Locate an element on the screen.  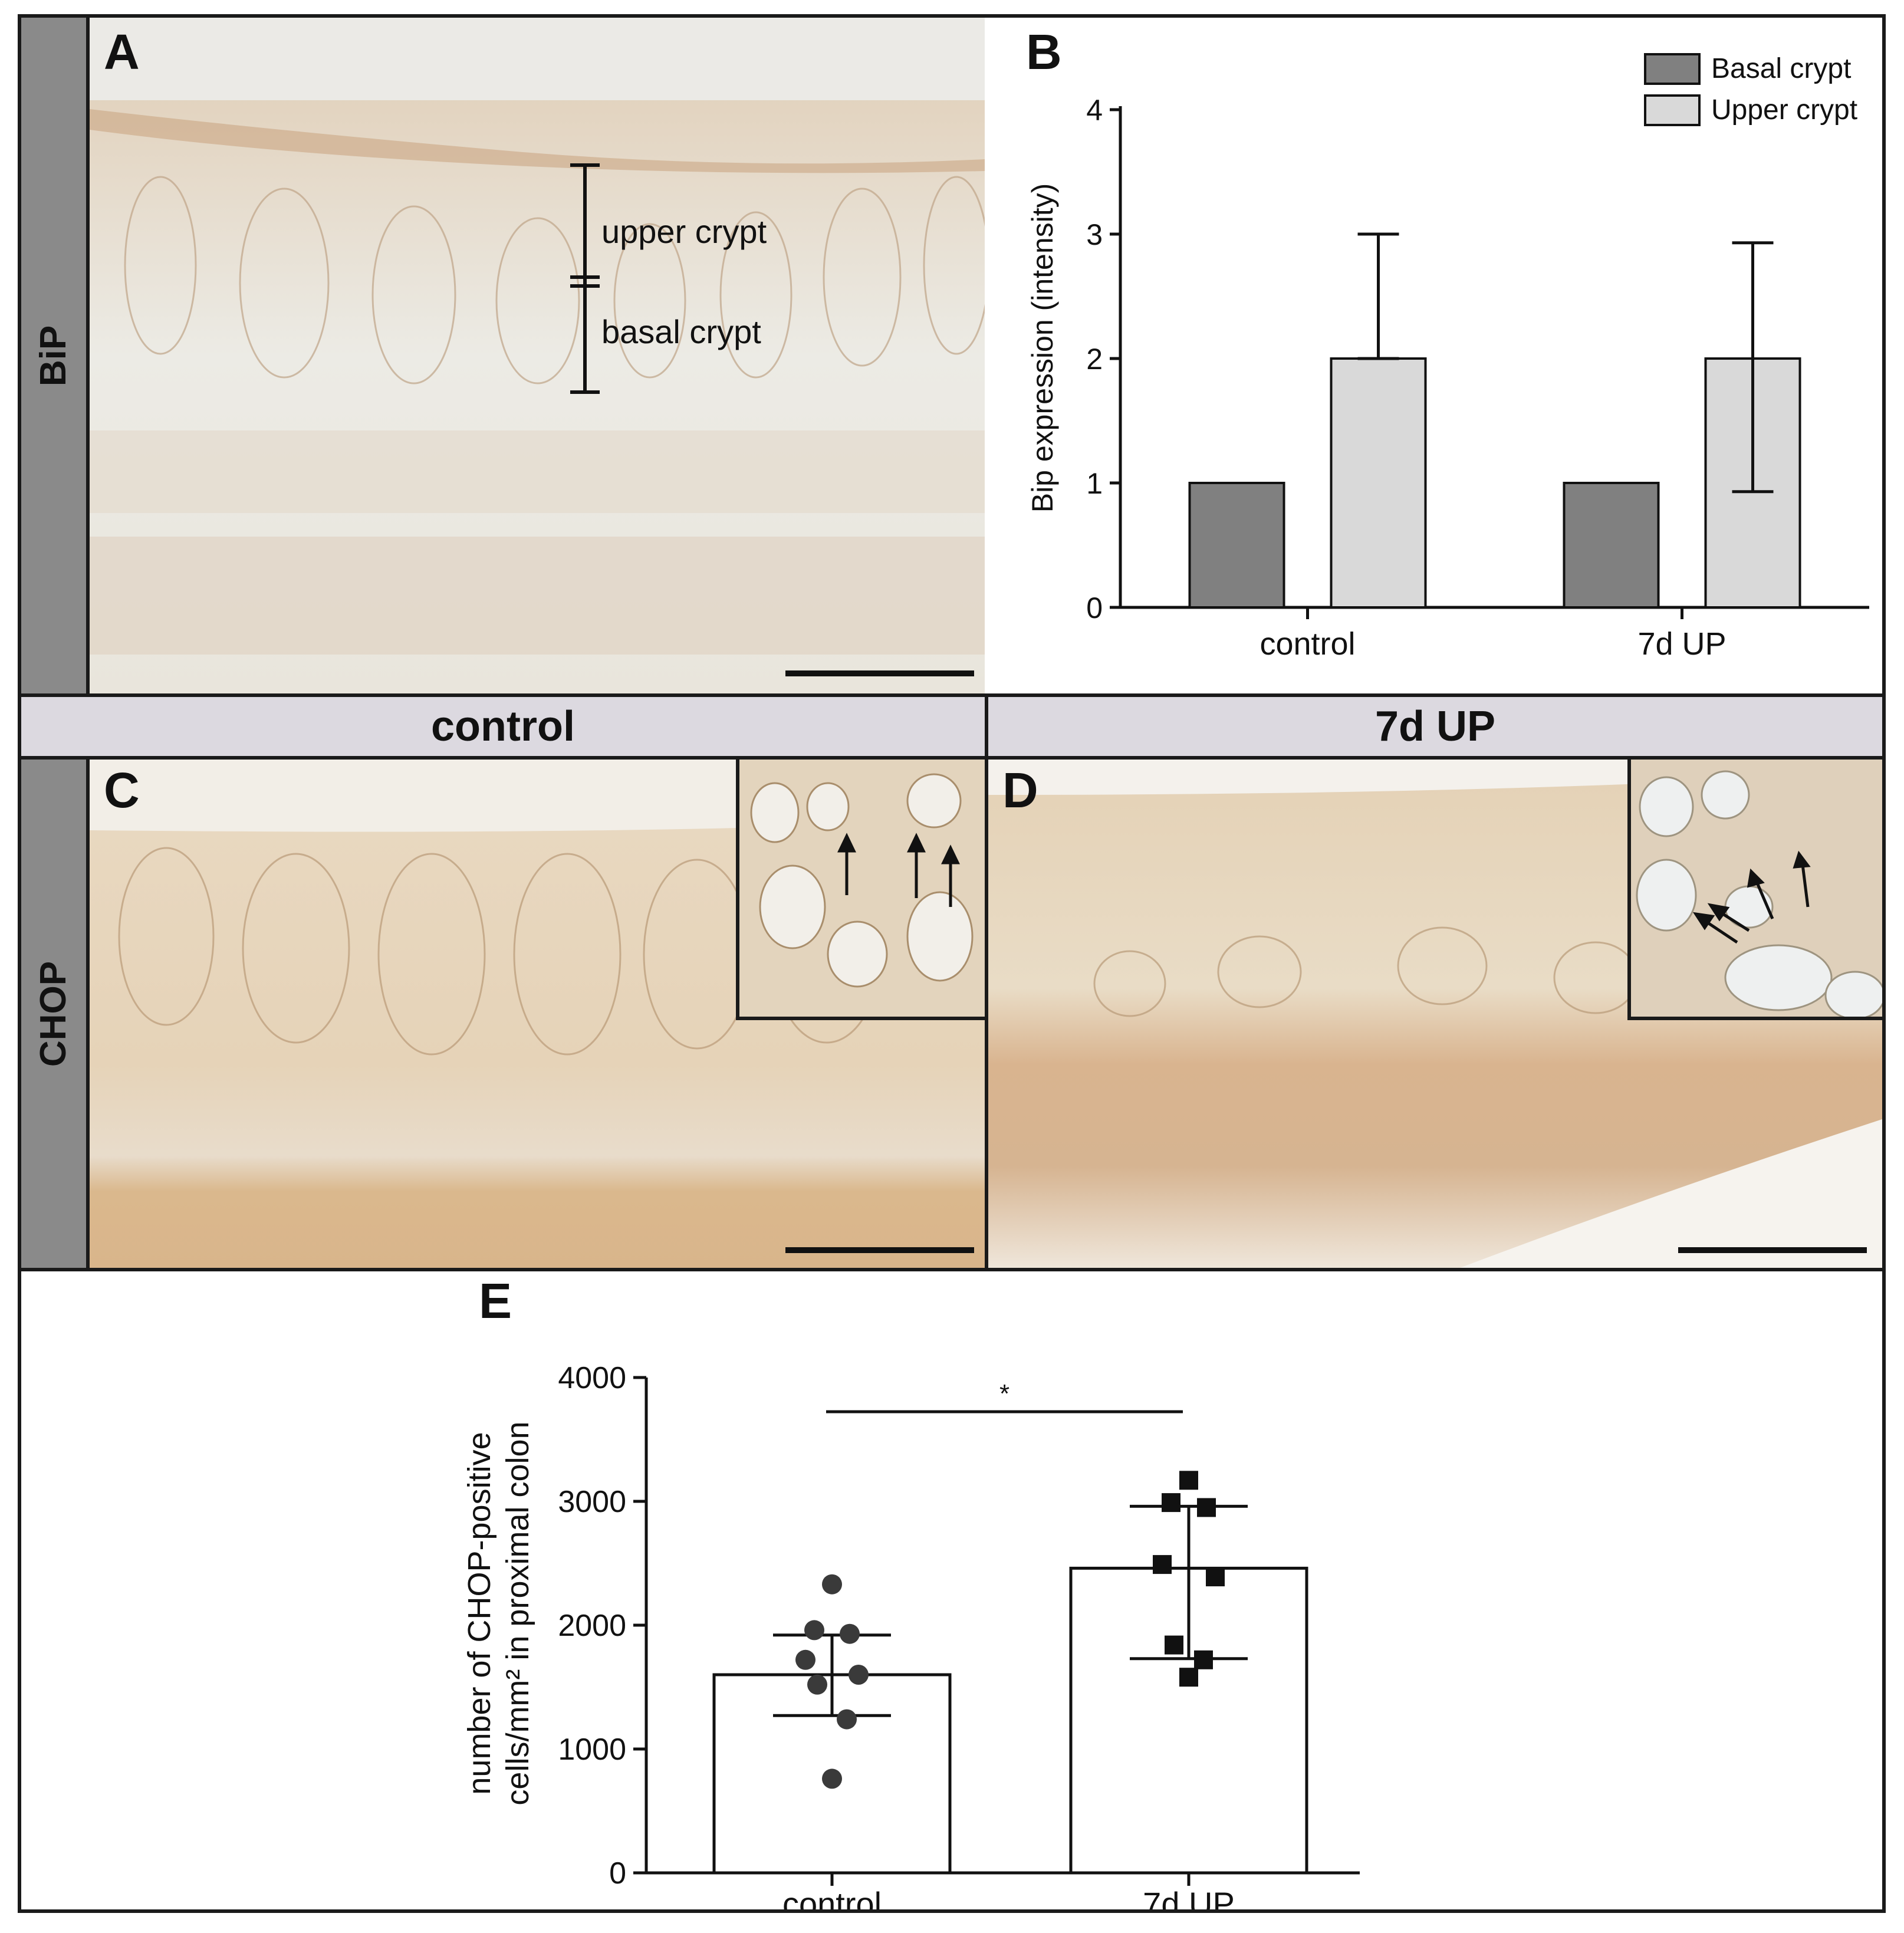
panel-d-inset is located at coordinates (1755, 890).